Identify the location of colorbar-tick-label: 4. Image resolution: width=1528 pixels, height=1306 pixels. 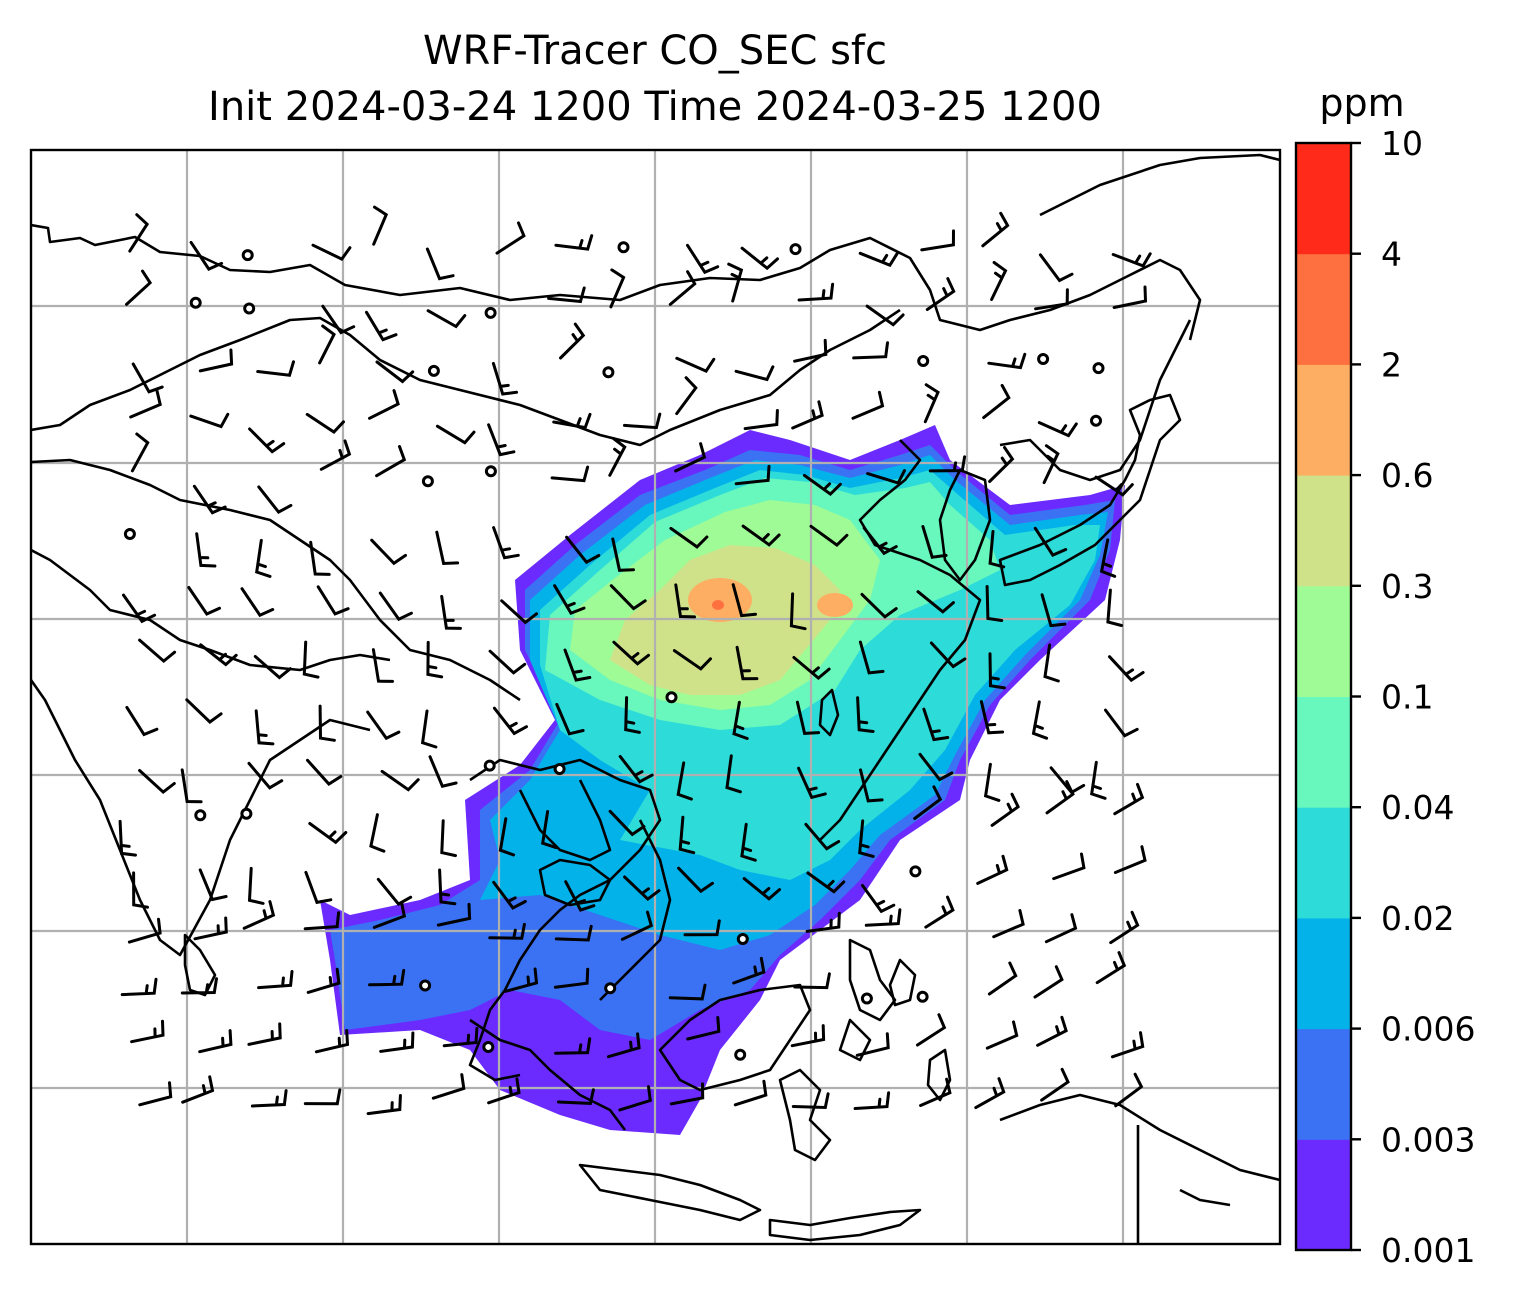
(1391, 254).